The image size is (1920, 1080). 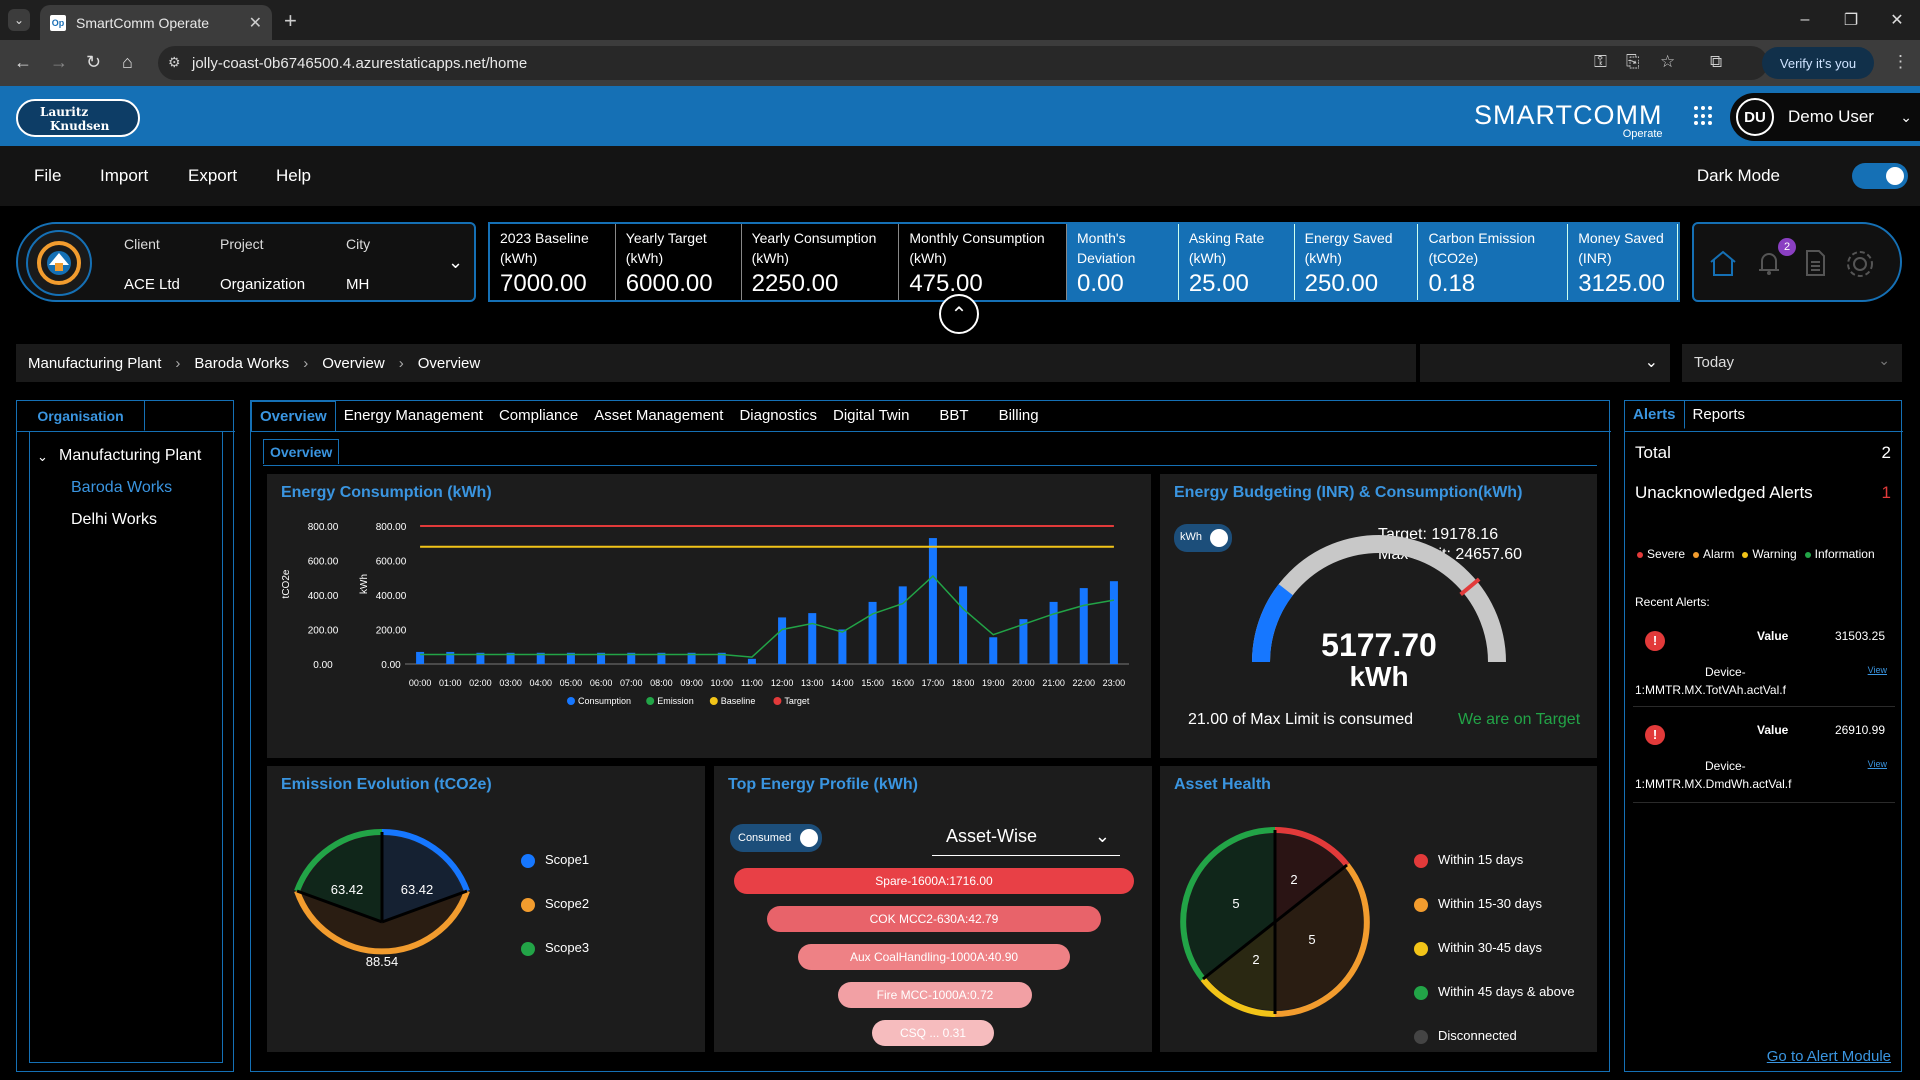 What do you see at coordinates (1880, 176) in the screenshot?
I see `dark-mode-toggle` at bounding box center [1880, 176].